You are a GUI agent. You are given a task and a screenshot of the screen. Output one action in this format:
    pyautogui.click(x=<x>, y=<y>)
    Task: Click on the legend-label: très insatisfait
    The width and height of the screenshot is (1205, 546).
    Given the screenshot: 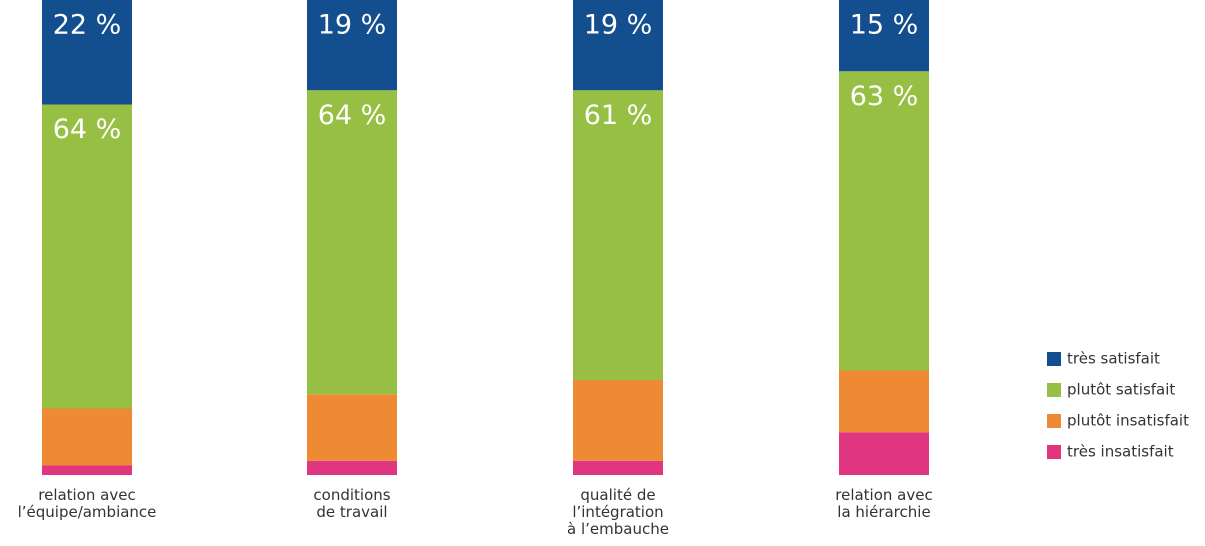 What is the action you would take?
    pyautogui.click(x=1120, y=452)
    